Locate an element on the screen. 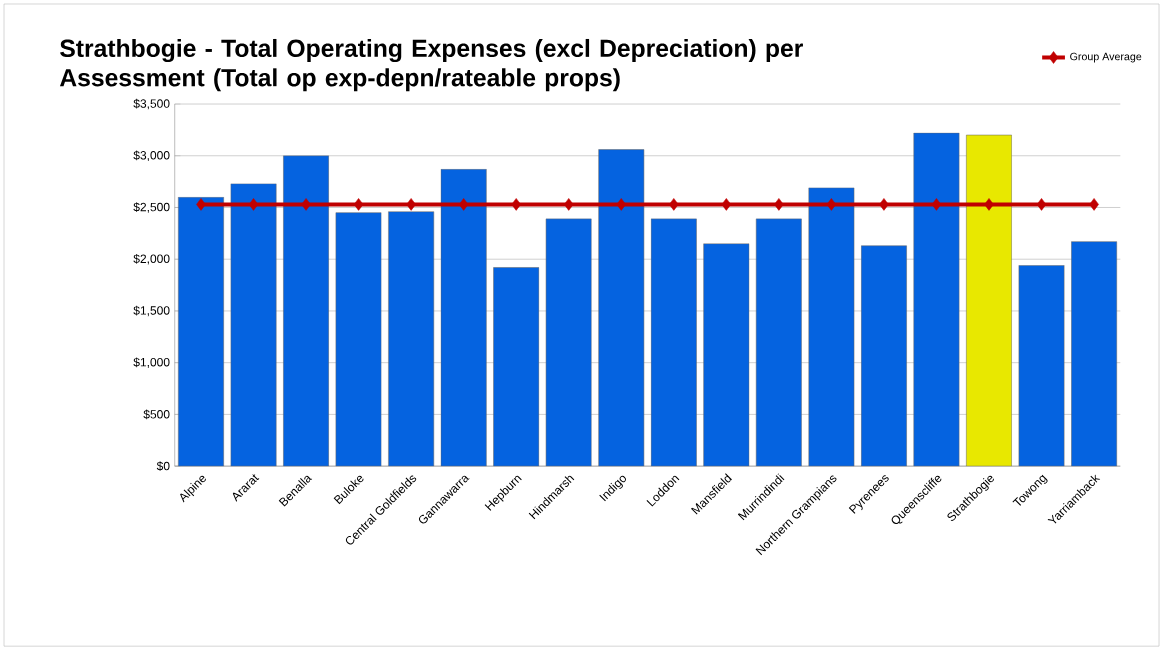  y-tick-label: $1,500 is located at coordinates (151, 311).